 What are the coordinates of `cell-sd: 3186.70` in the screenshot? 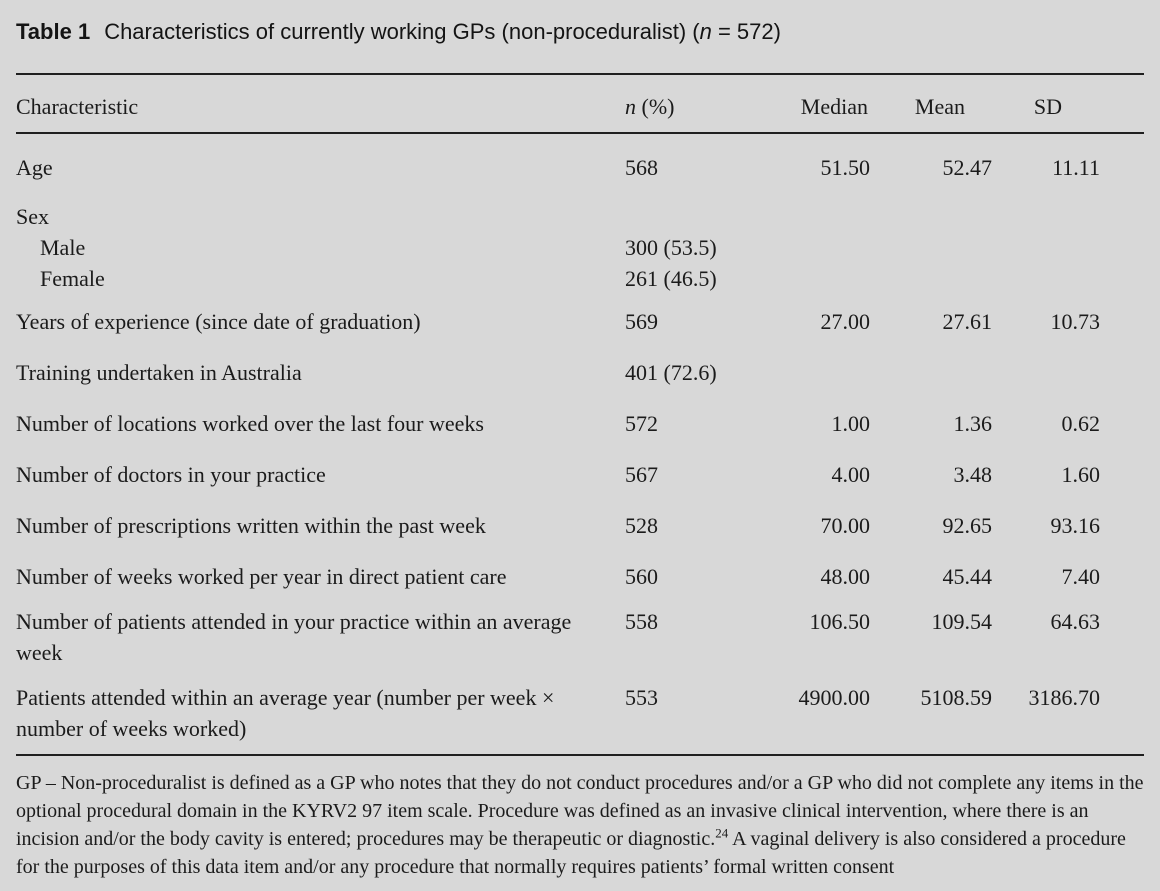 It's located at (1064, 697).